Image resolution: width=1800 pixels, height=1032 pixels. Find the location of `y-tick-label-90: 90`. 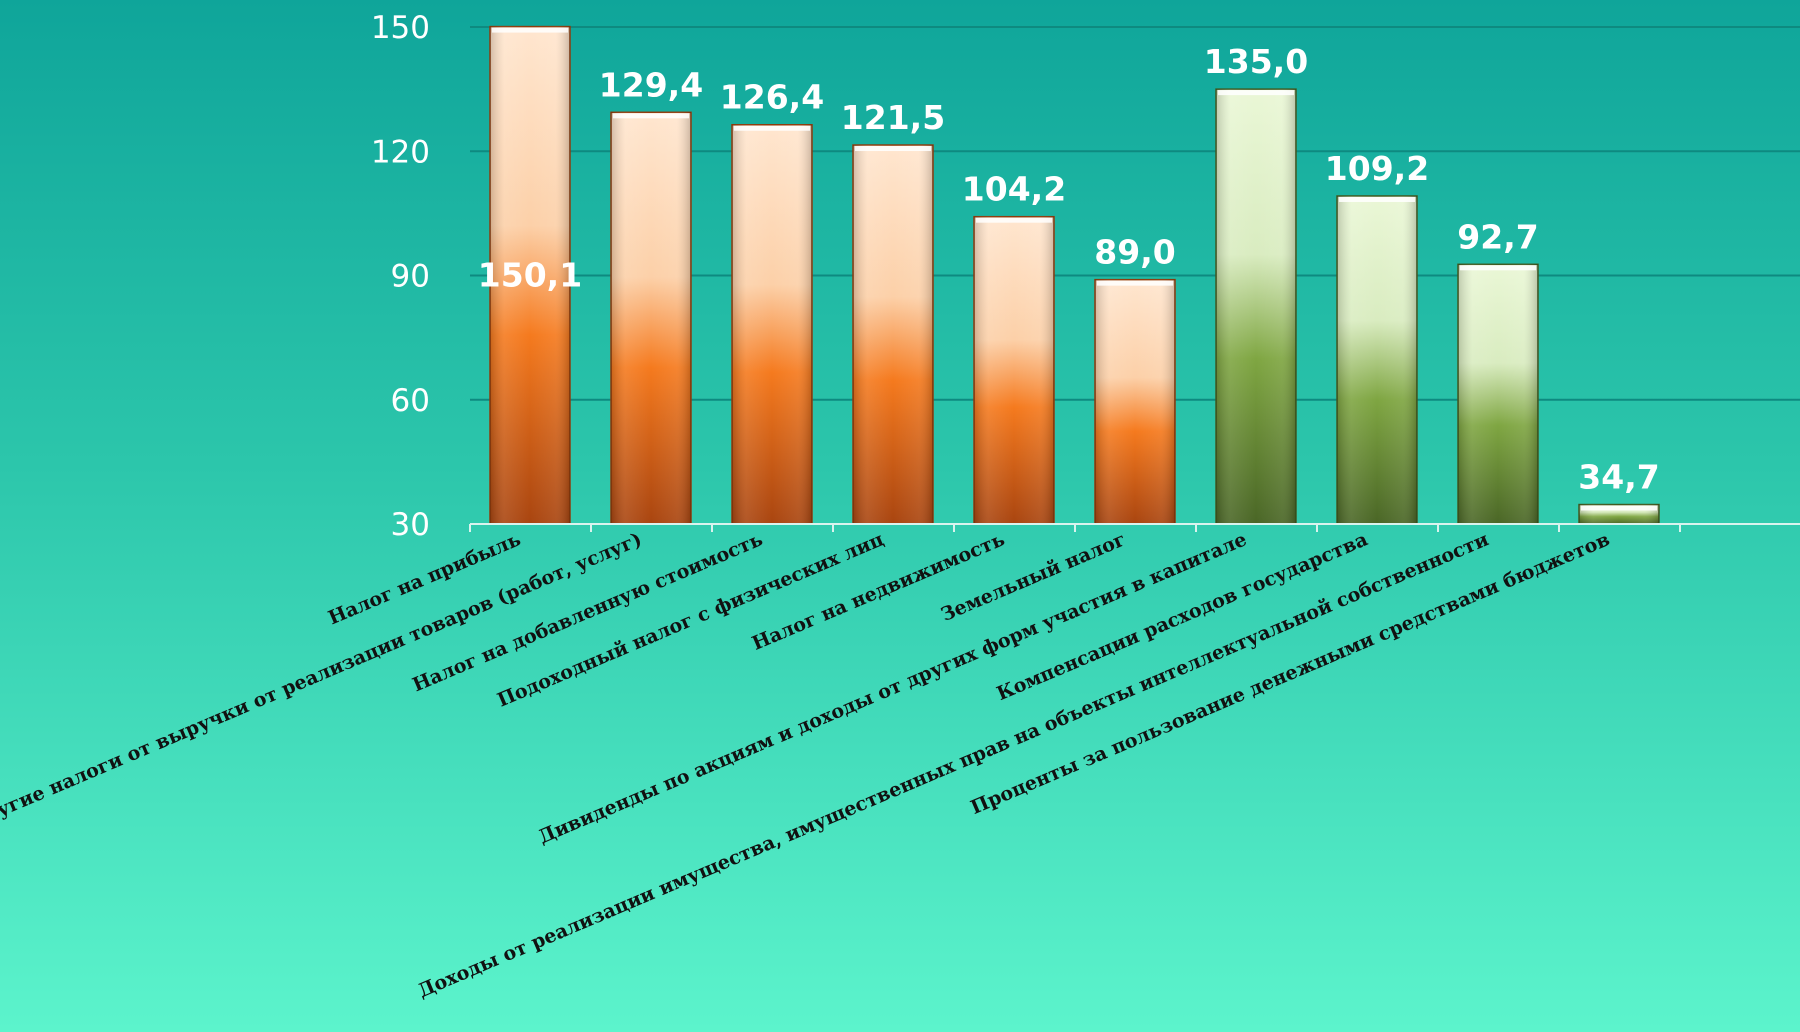

y-tick-label-90: 90 is located at coordinates (410, 277).